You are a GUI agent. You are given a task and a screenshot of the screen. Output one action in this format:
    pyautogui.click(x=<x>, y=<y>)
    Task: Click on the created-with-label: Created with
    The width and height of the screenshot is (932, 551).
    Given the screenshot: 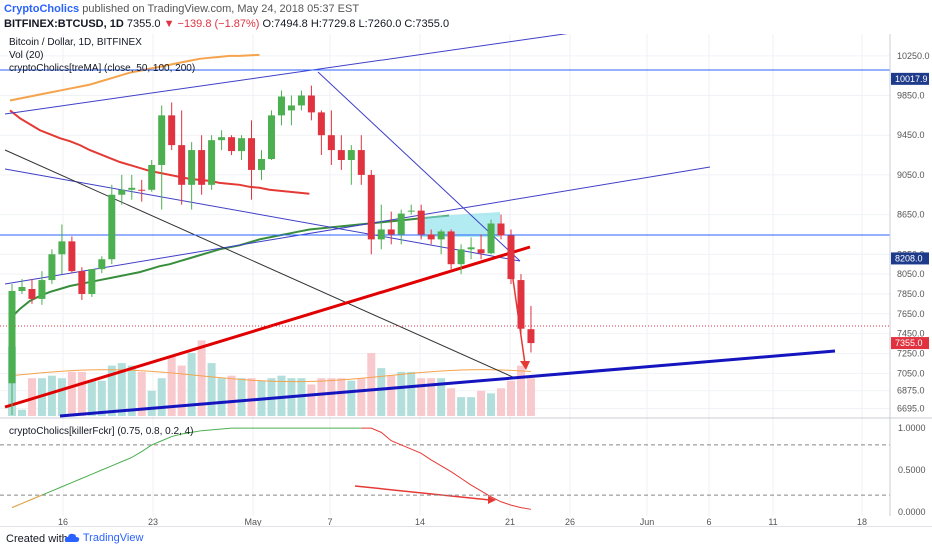 What is the action you would take?
    pyautogui.click(x=37, y=539)
    